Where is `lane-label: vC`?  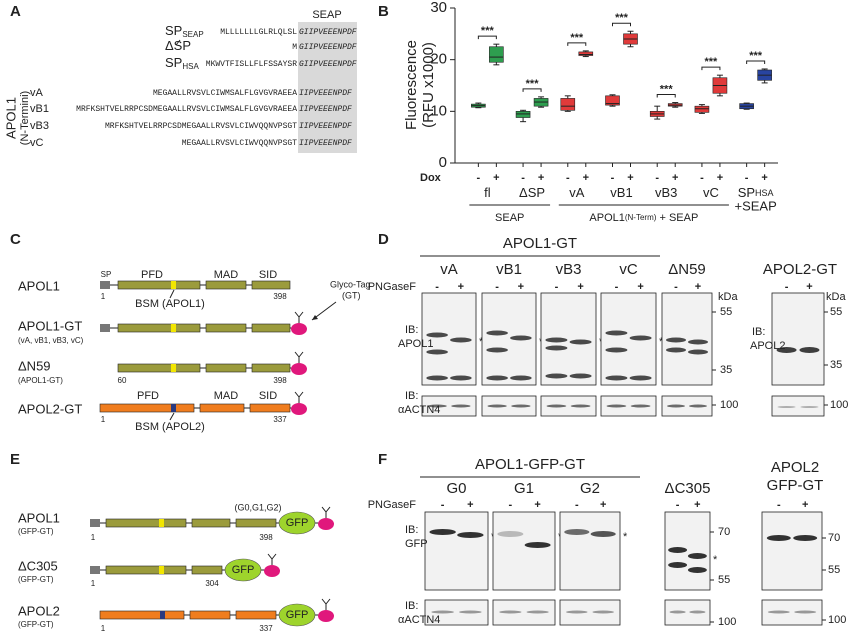
lane-label: vC is located at coordinates (628, 269).